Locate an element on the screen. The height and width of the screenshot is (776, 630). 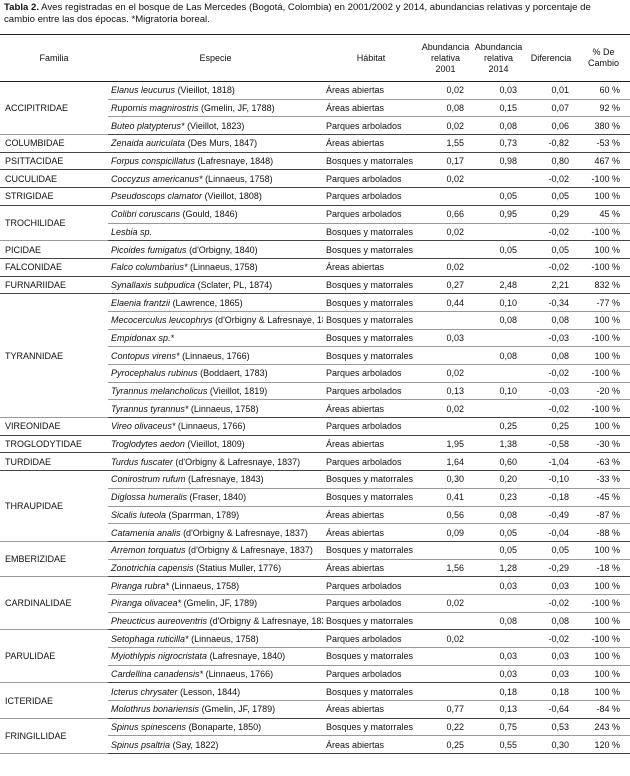
species-author: (Say, 1822) is located at coordinates (195, 744).